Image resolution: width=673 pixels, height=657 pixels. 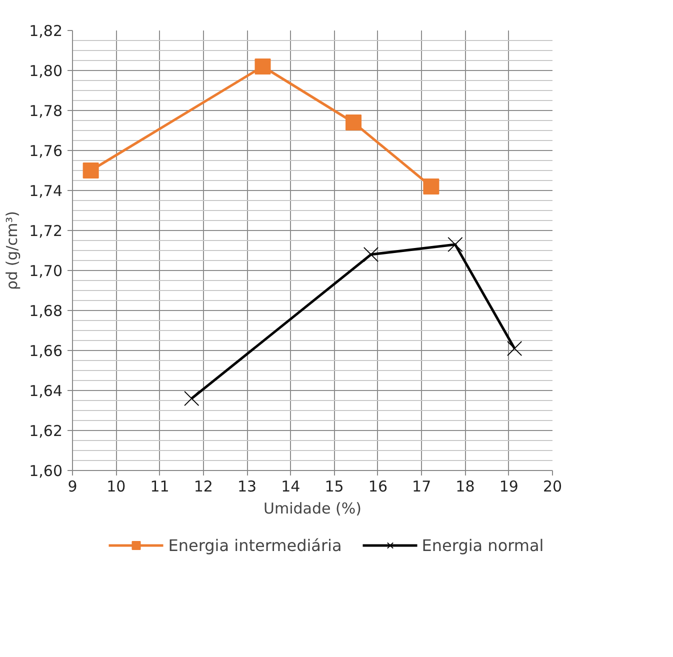 I want to click on x-tick-label: 11, so click(x=160, y=487).